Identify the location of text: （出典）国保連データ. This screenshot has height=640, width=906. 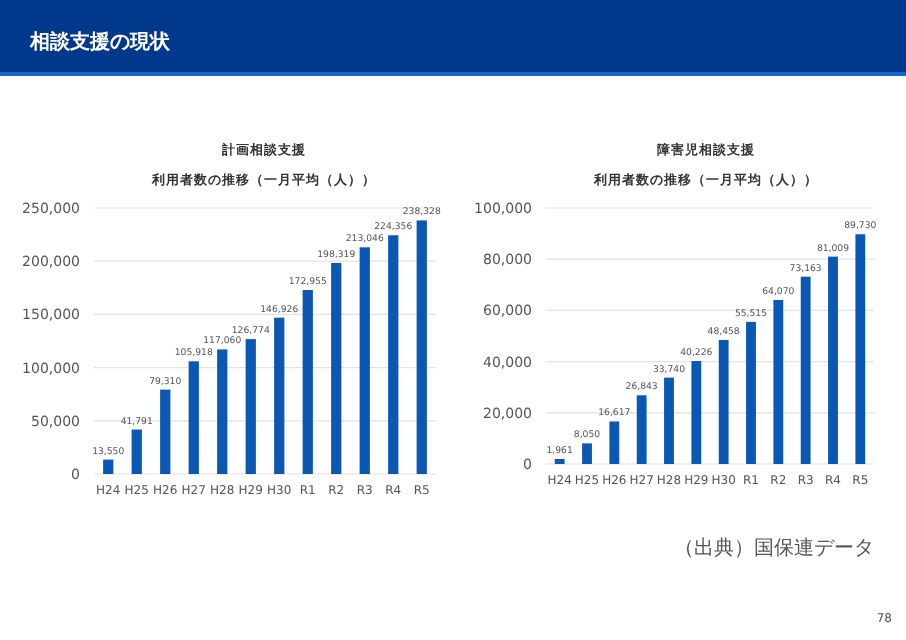
(774, 548).